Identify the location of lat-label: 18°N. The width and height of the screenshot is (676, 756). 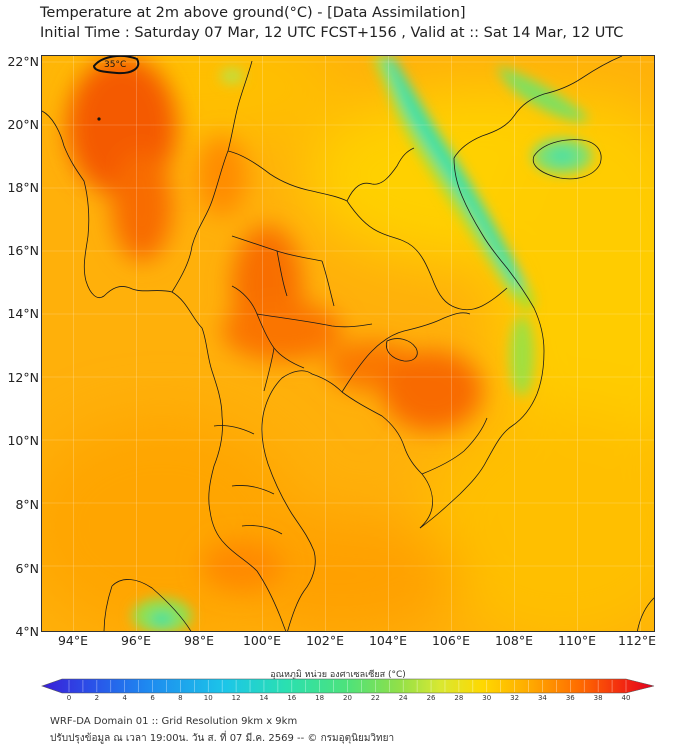
(23, 187).